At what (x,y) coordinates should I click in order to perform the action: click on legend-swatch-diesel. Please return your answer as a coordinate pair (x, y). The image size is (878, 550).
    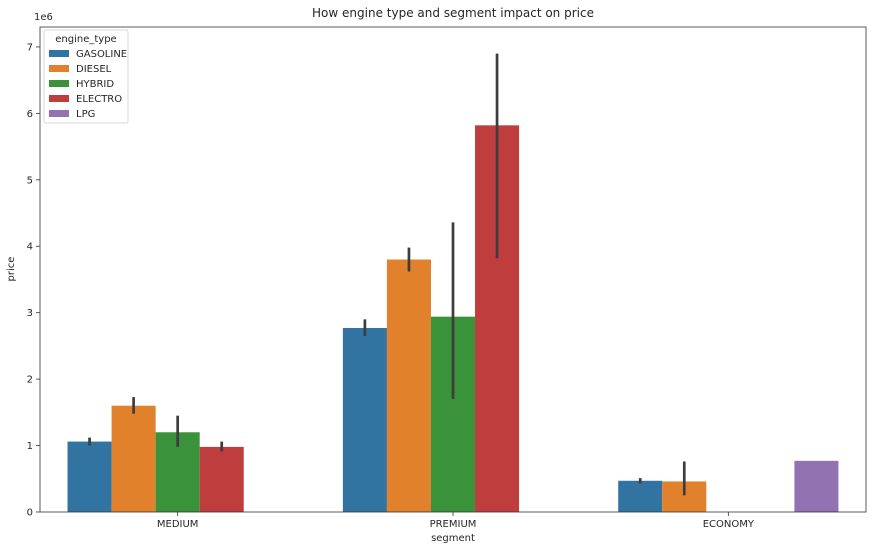
    Looking at the image, I should click on (59, 68).